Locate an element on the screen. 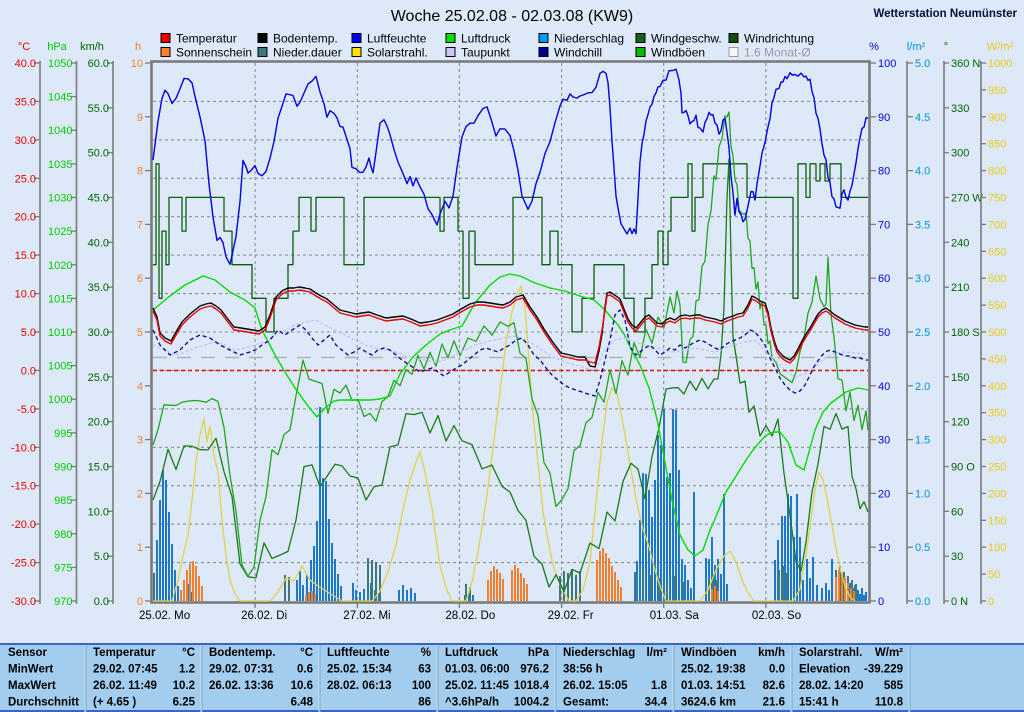  svg-text: 0.6 is located at coordinates (305, 670).